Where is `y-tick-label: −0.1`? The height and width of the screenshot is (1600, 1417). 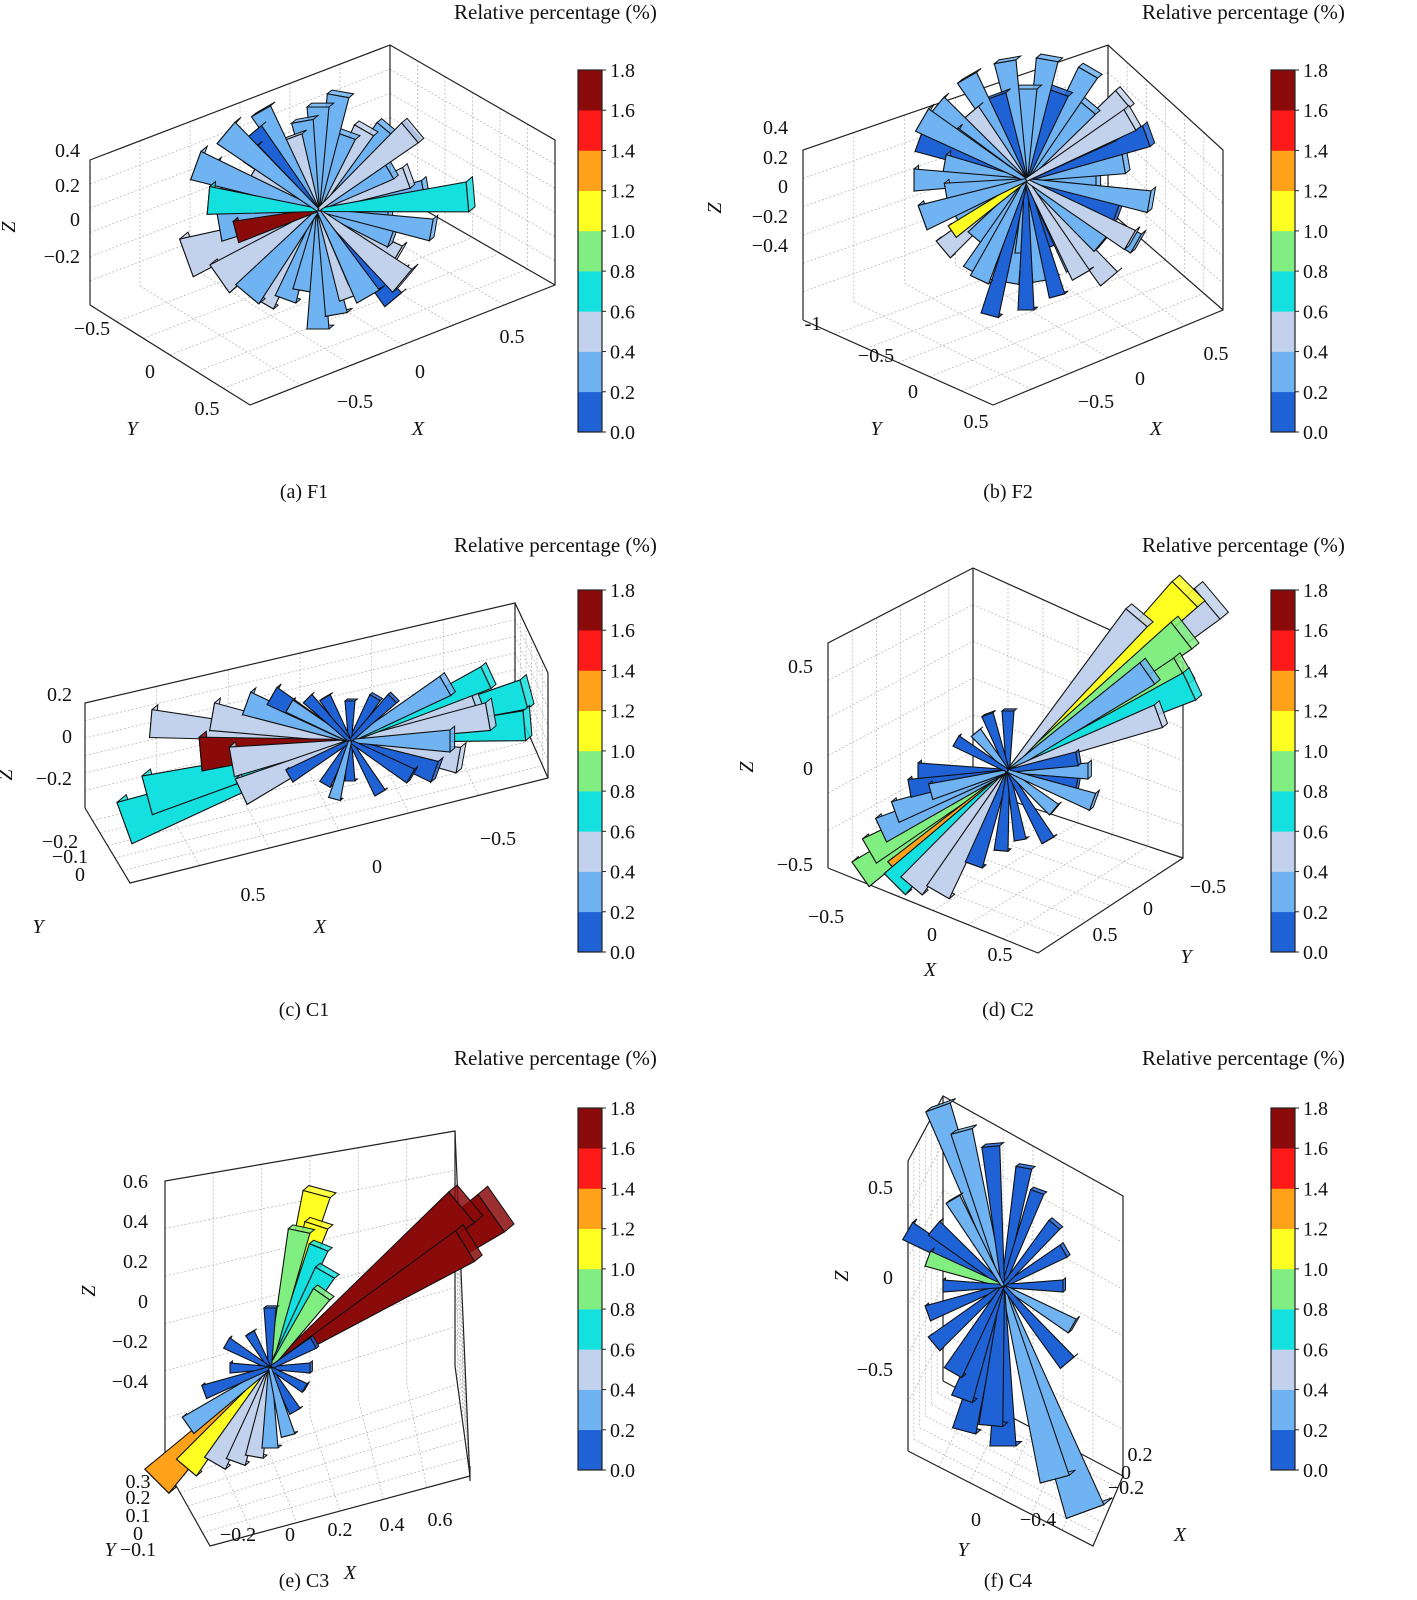 y-tick-label: −0.1 is located at coordinates (70, 857).